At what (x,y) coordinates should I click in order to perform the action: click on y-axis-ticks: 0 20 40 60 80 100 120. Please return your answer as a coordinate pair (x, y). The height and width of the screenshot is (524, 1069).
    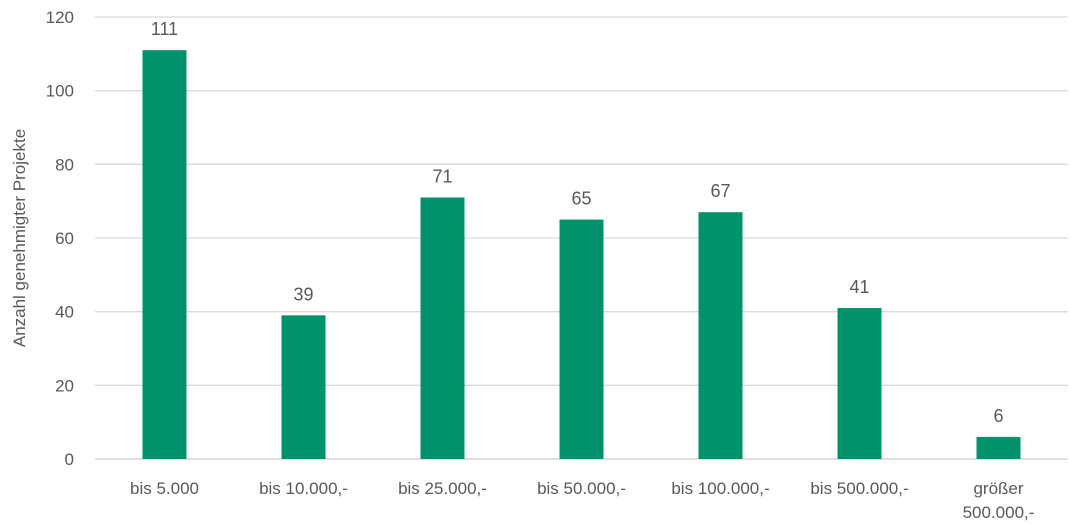
    Looking at the image, I should click on (60, 238).